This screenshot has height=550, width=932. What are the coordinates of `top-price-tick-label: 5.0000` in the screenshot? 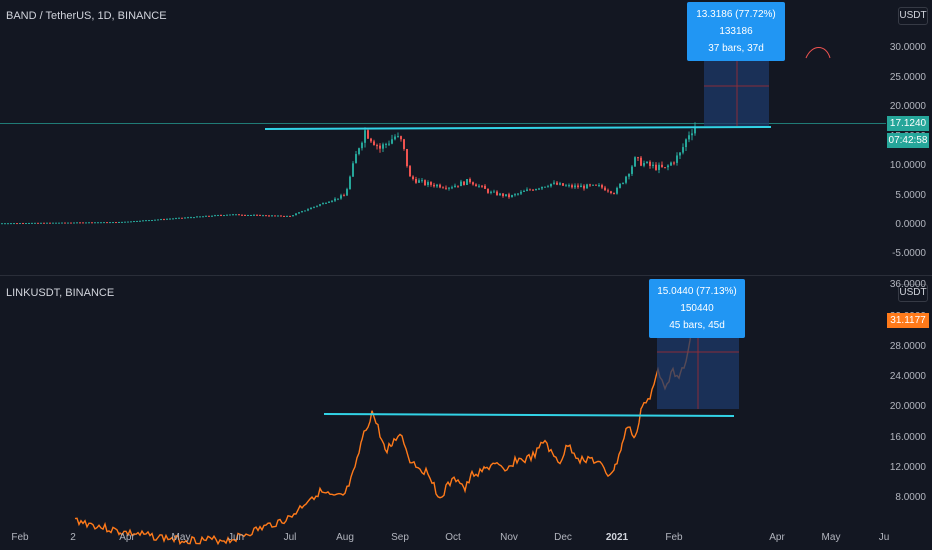 It's located at (910, 195).